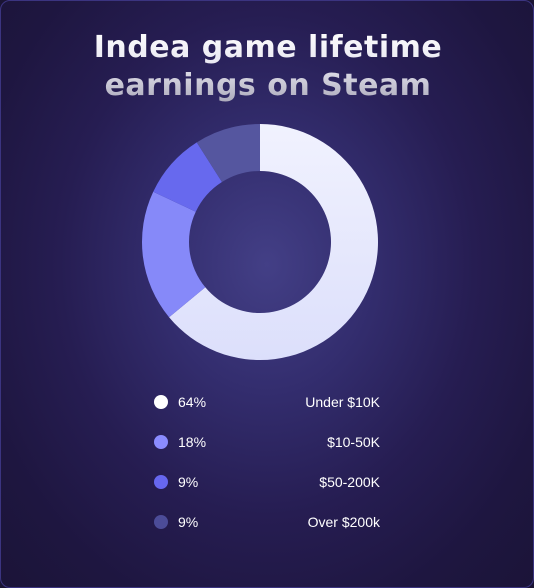 This screenshot has width=534, height=588. I want to click on legend-label: Over $200k, so click(343, 522).